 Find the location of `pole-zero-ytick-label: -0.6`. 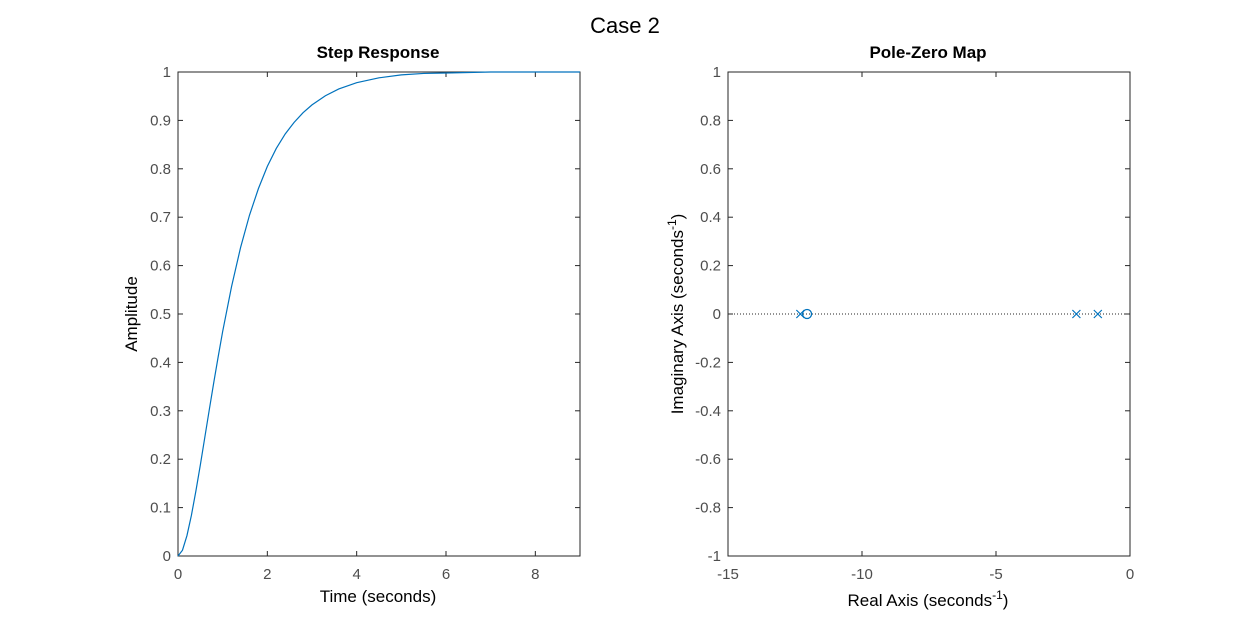

pole-zero-ytick-label: -0.6 is located at coordinates (708, 459).